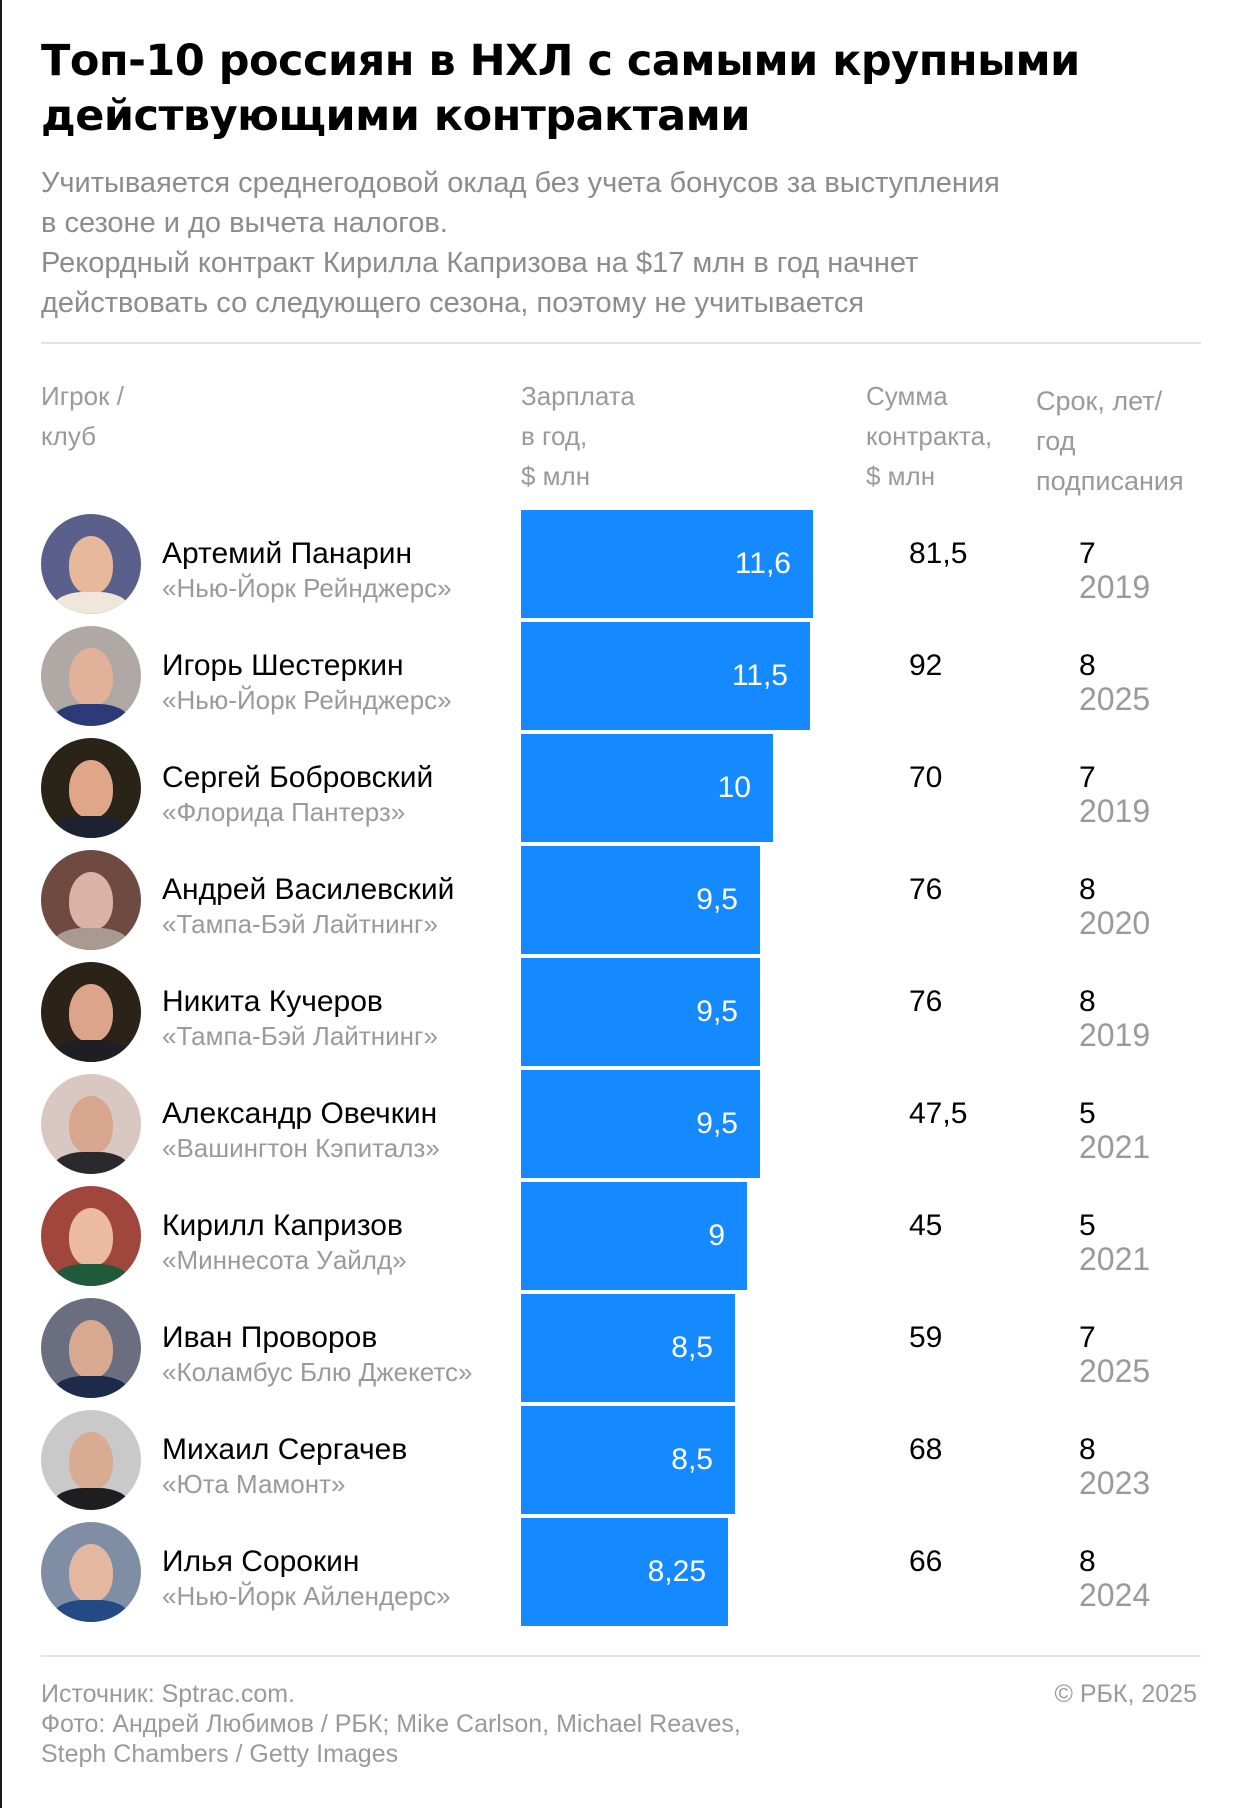 Image resolution: width=1241 pixels, height=1808 pixels. Describe the element at coordinates (308, 889) in the screenshot. I see `player-name: Андрей Василевский` at that location.